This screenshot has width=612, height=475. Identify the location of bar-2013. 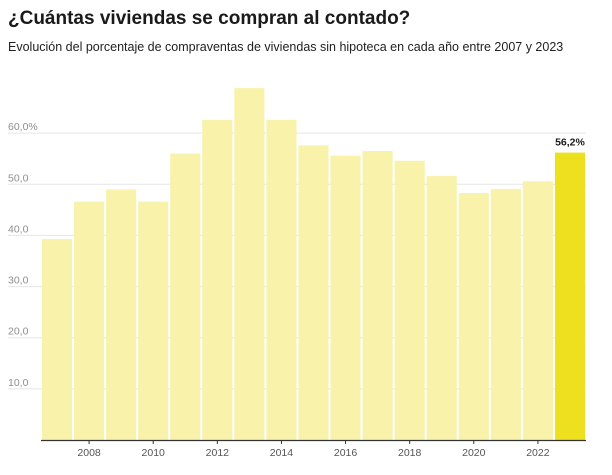
(249, 264).